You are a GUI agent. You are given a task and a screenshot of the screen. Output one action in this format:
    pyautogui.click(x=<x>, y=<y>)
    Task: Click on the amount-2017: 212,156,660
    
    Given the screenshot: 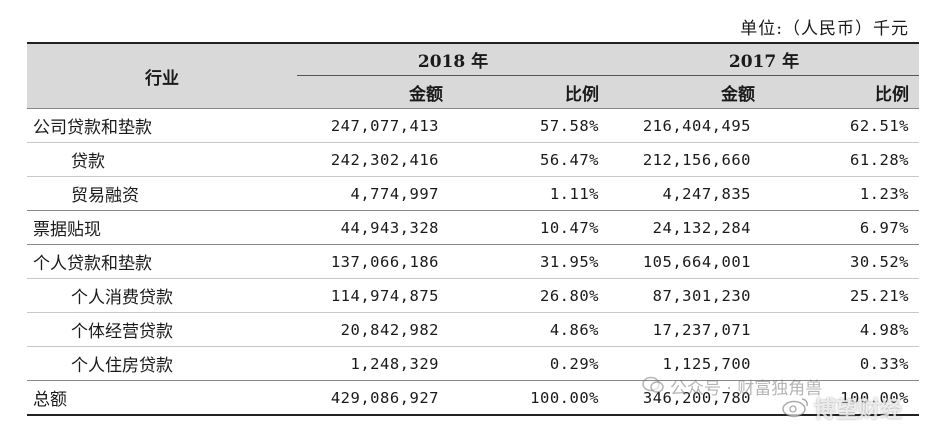 What is the action you would take?
    pyautogui.click(x=685, y=159)
    